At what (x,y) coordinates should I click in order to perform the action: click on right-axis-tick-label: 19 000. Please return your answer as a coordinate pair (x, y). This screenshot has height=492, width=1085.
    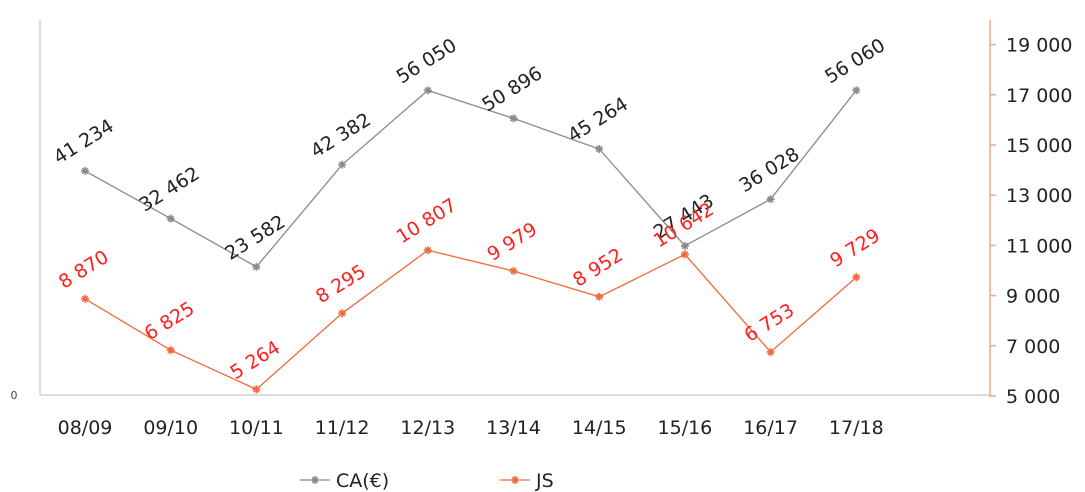
    Looking at the image, I should click on (1039, 46).